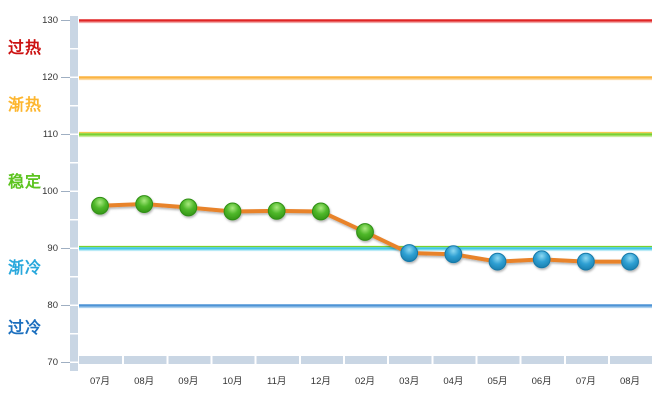  I want to click on y-tick-label: 130, so click(50, 20).